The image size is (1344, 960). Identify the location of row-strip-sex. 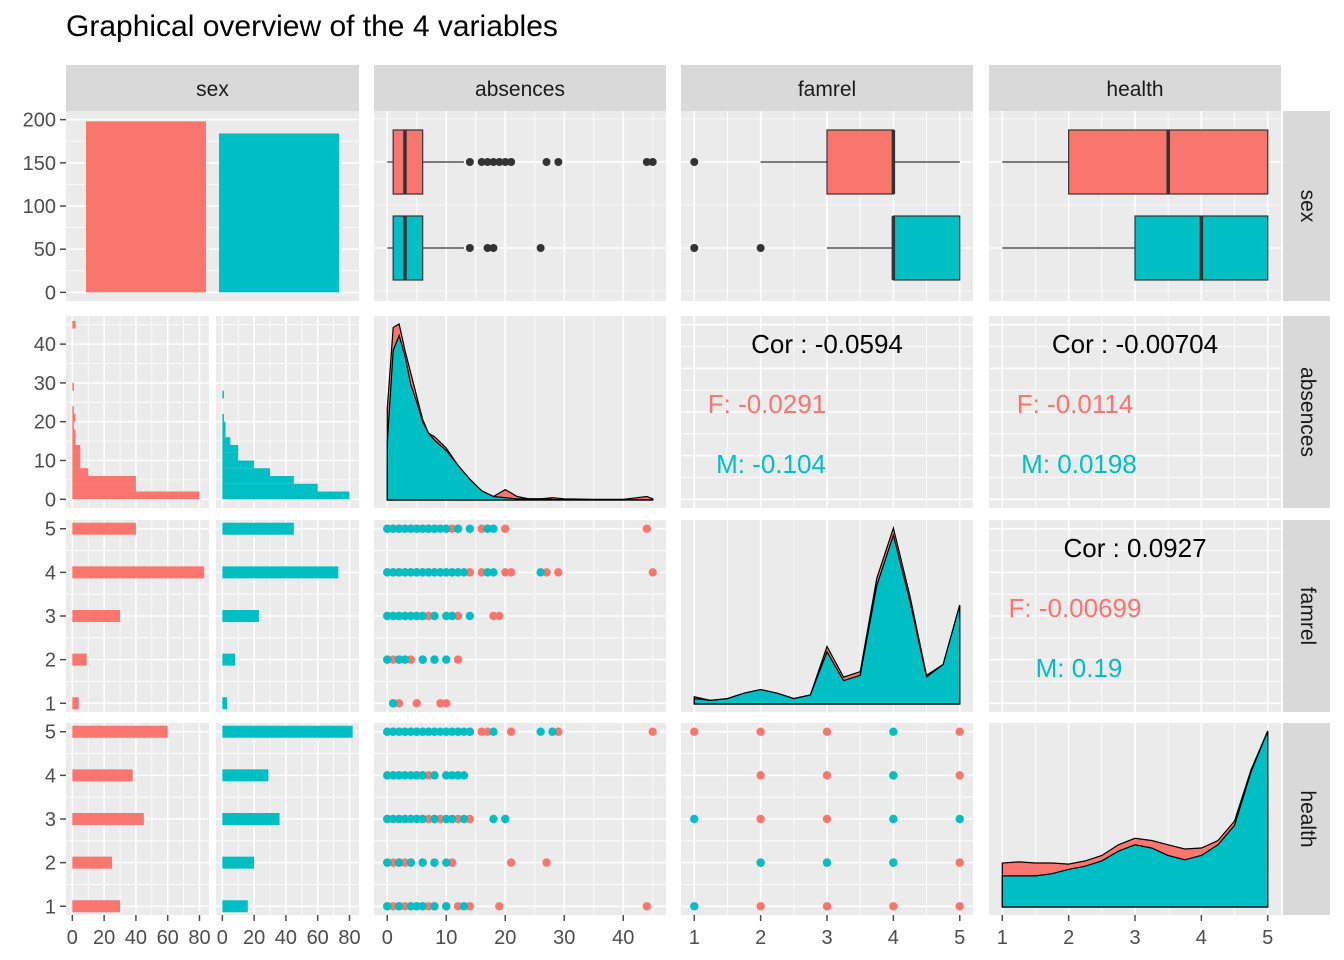
(1306, 206).